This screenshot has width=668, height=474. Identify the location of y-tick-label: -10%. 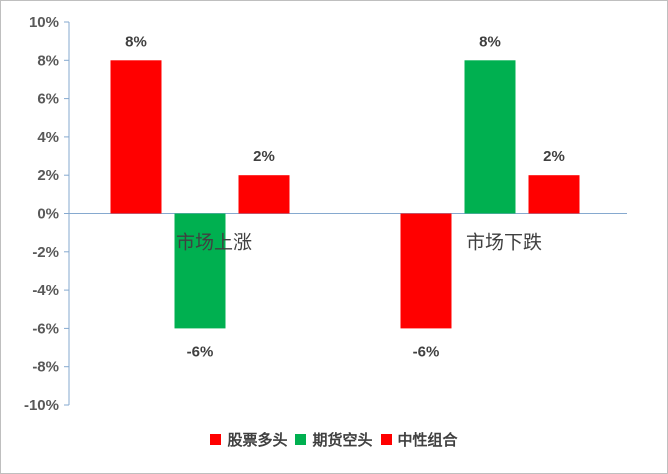
(41, 405).